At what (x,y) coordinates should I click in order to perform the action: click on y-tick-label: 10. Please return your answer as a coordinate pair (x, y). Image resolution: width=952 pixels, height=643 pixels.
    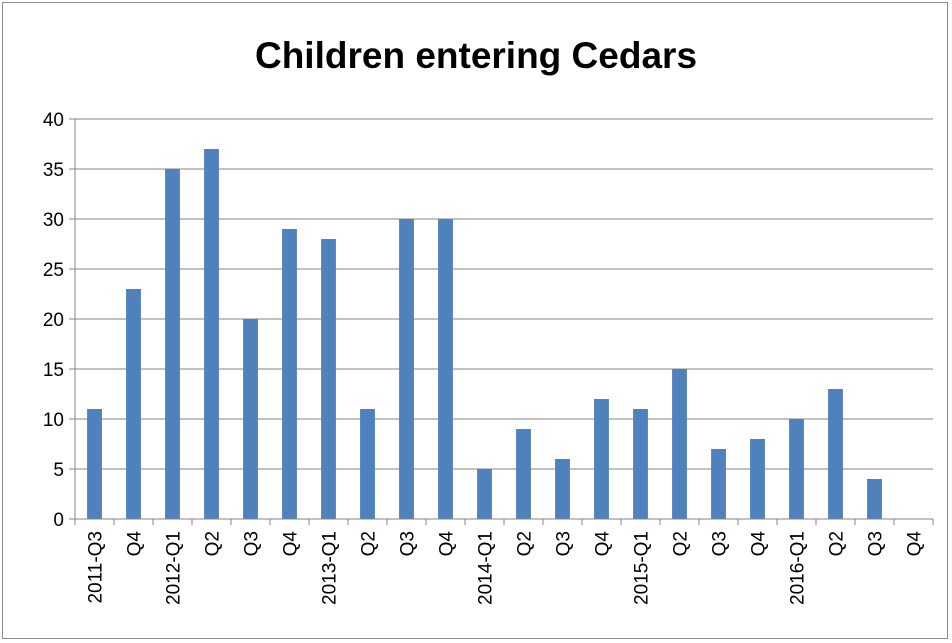
    Looking at the image, I should click on (53, 420).